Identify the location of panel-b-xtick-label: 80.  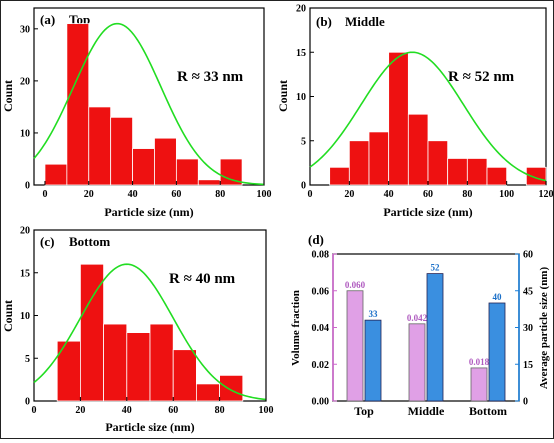
(467, 194).